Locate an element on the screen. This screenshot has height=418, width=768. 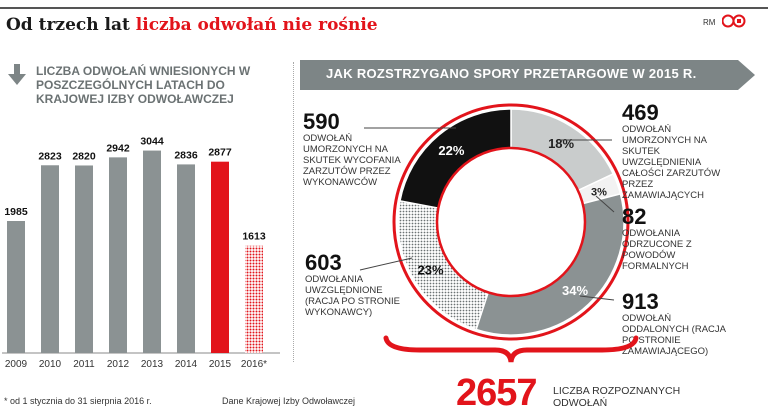
bar-2012 is located at coordinates (118, 255).